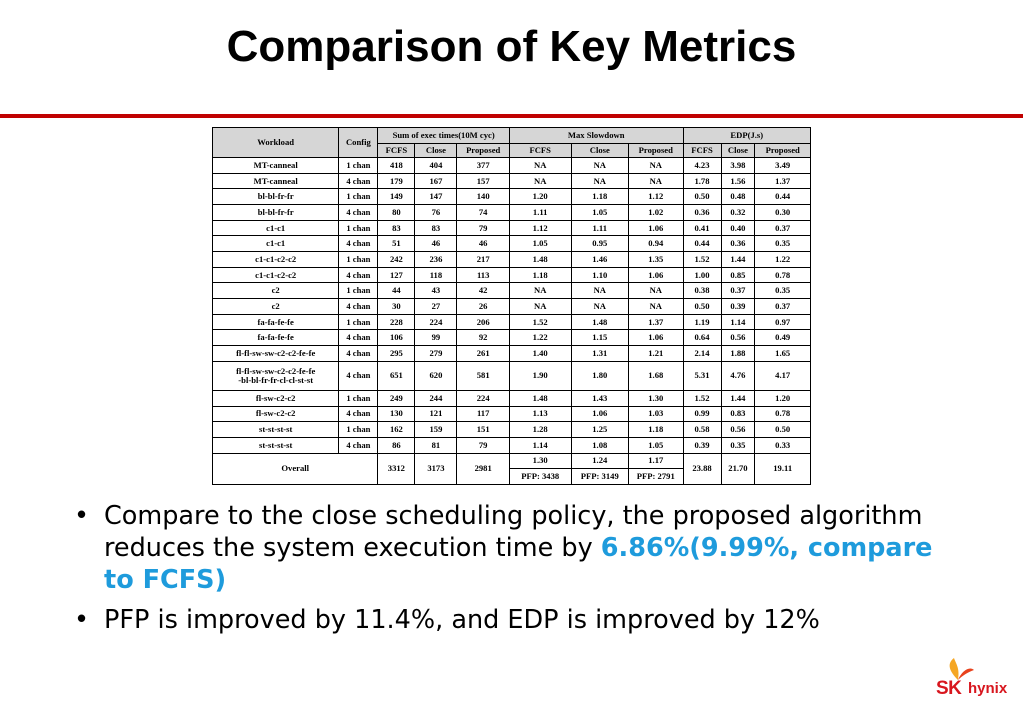  I want to click on workload-cell: c1-c1-c2-c2, so click(275, 275).